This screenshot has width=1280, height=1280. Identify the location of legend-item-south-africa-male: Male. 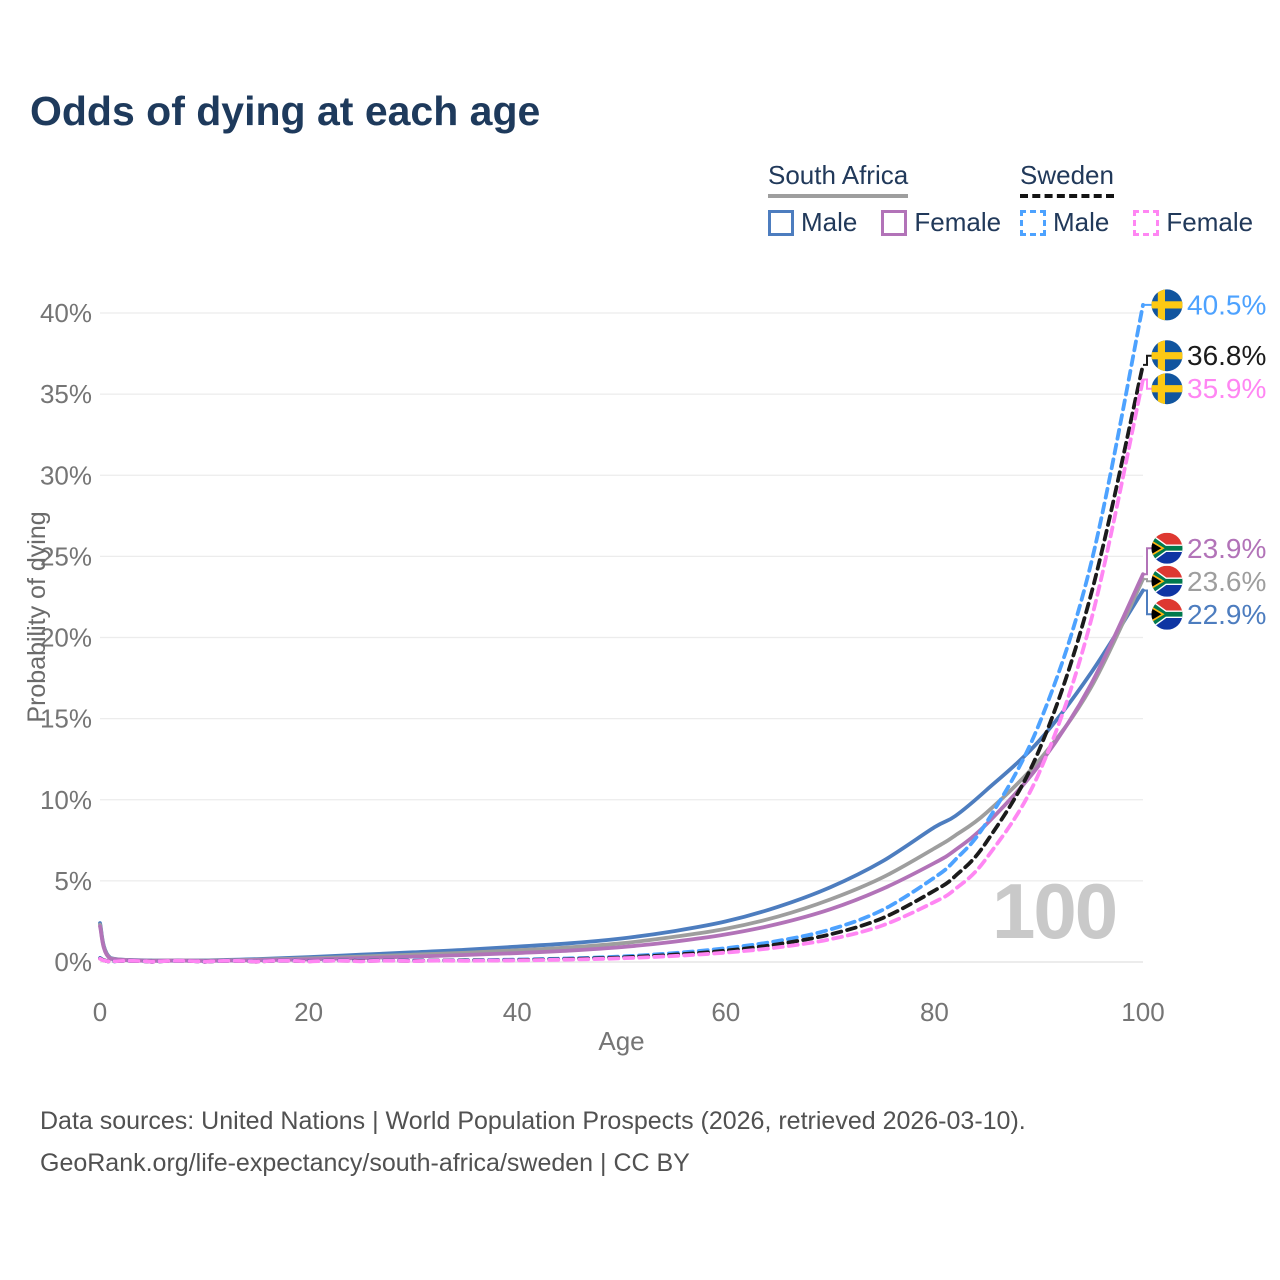
(812, 222).